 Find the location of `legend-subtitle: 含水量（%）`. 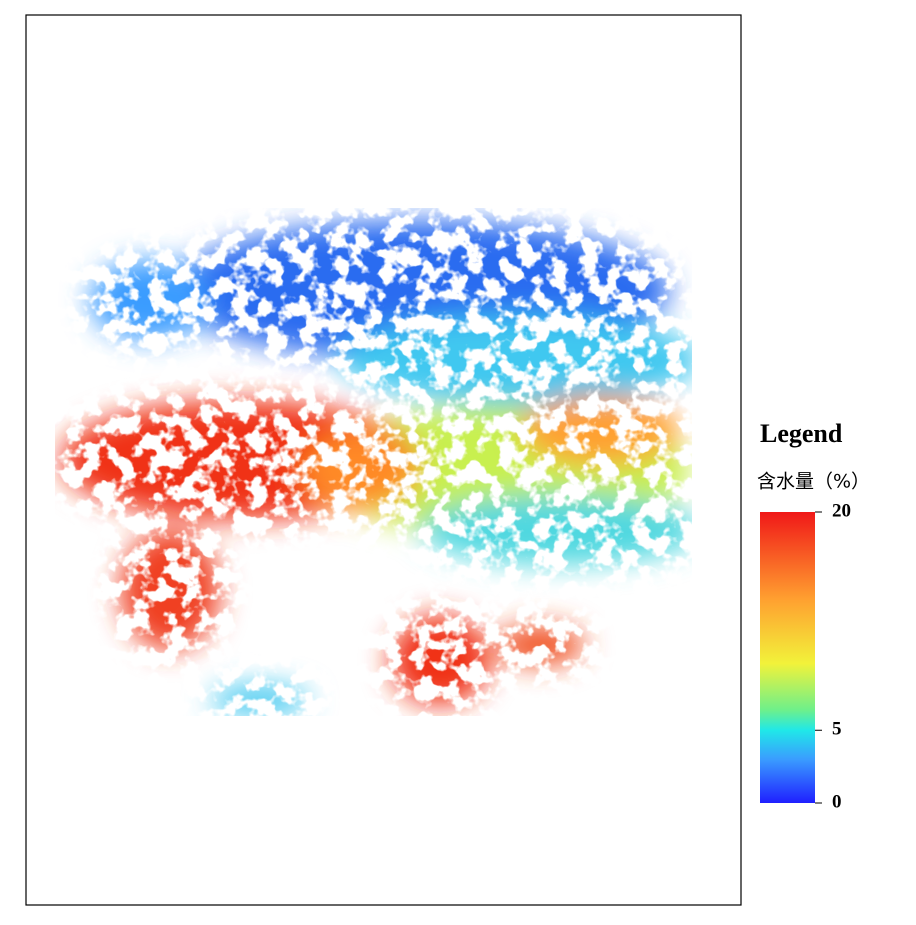

legend-subtitle: 含水量（%） is located at coordinates (813, 482).